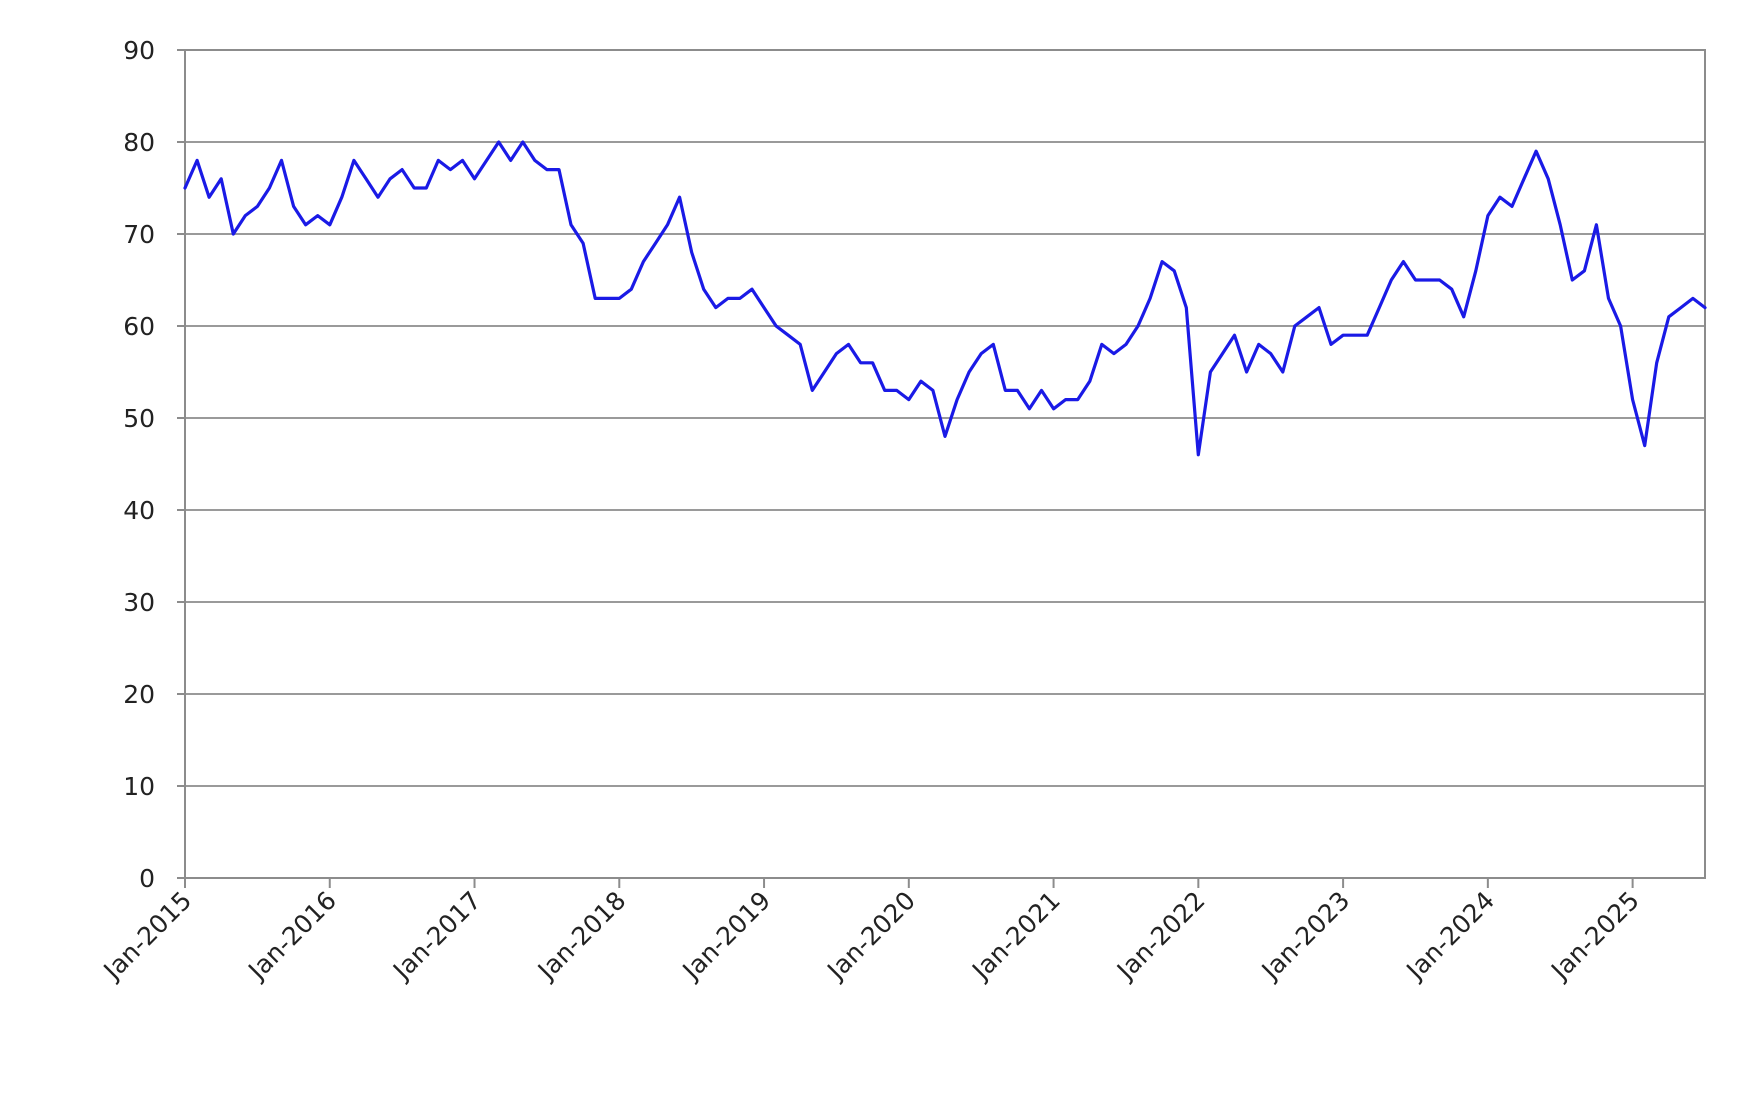 The width and height of the screenshot is (1749, 1103). Describe the element at coordinates (139, 50) in the screenshot. I see `y-tick-label: 90` at that location.